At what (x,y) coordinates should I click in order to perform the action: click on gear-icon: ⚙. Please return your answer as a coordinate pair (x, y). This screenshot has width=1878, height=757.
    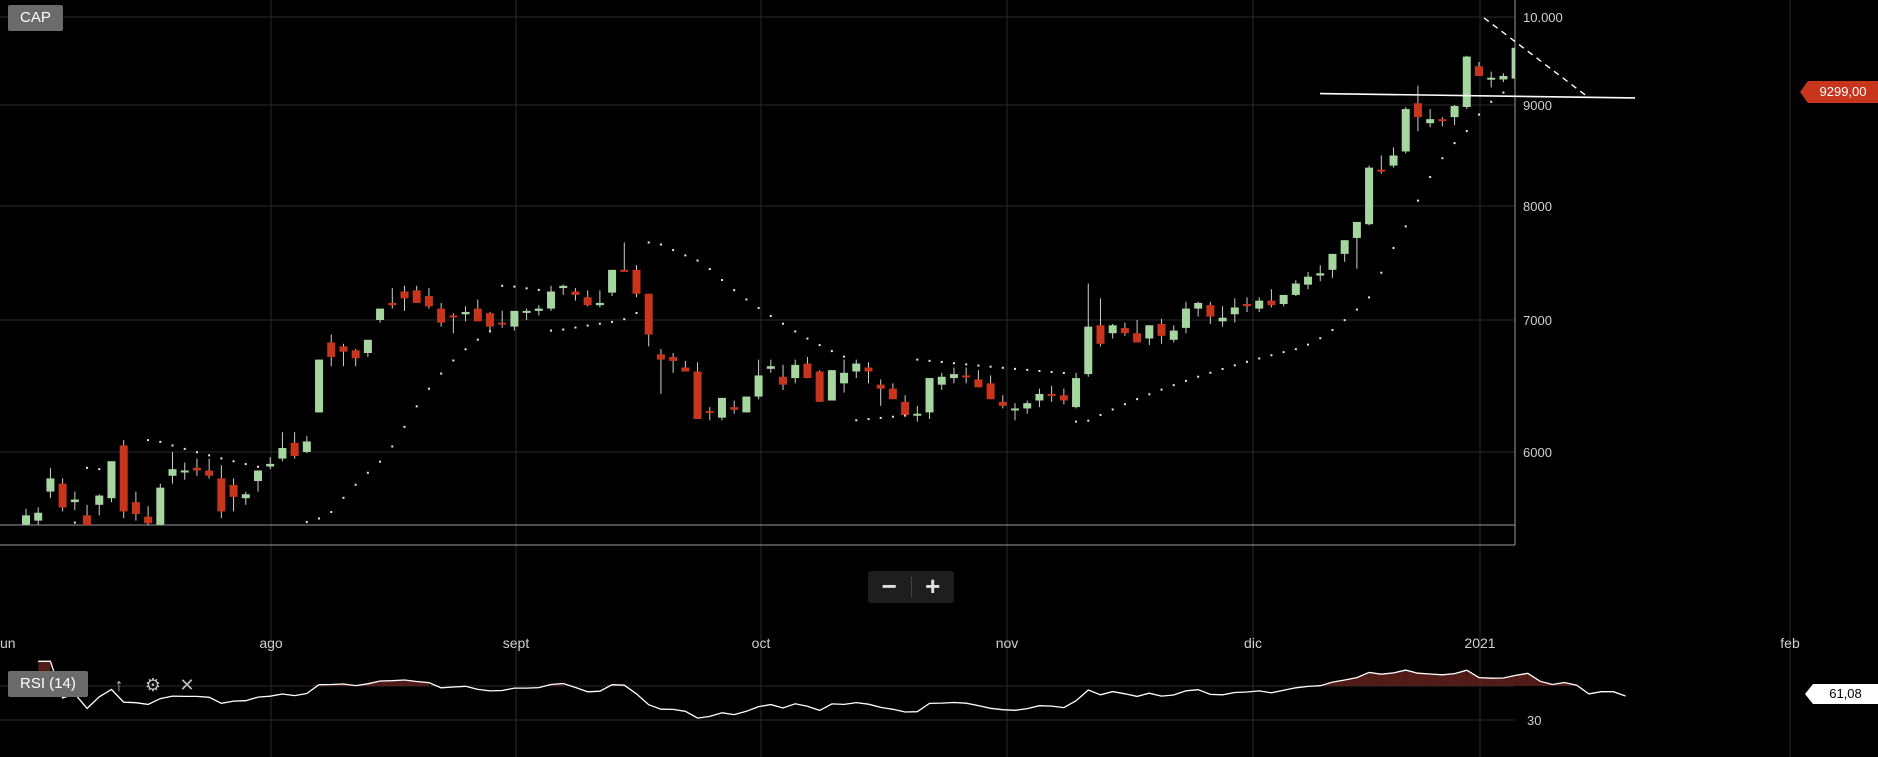
    Looking at the image, I should click on (153, 684).